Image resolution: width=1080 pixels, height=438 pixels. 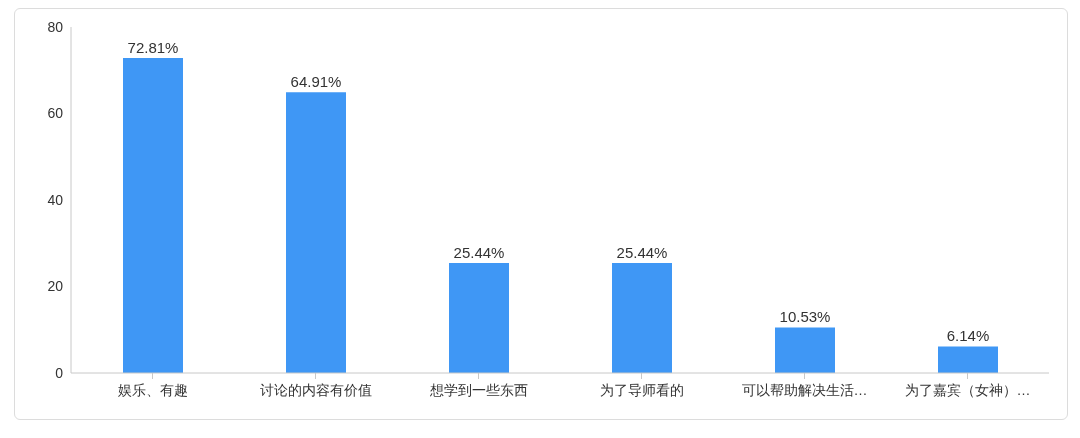 I want to click on y-tick-label: 0, so click(x=59, y=372).